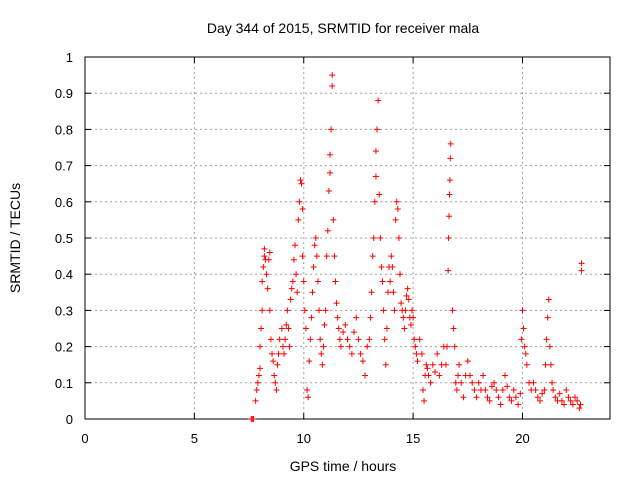  Describe the element at coordinates (413, 438) in the screenshot. I see `x-tick-label: 15` at that location.